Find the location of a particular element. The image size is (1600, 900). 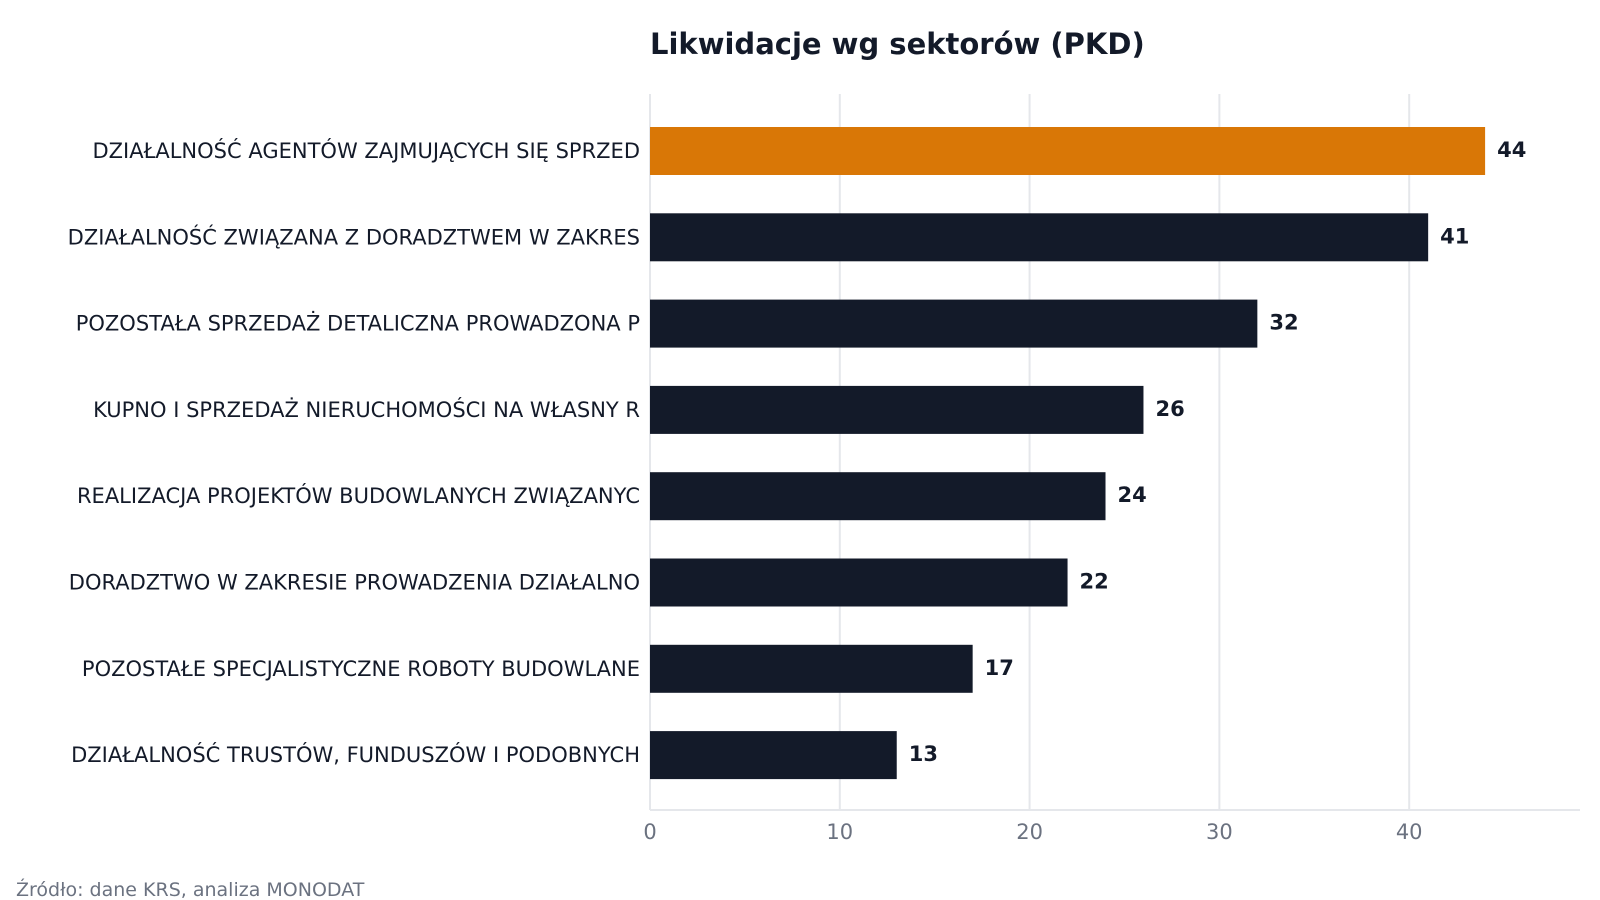

x-axis: 0 10 20 30 40 is located at coordinates (1111, 826).